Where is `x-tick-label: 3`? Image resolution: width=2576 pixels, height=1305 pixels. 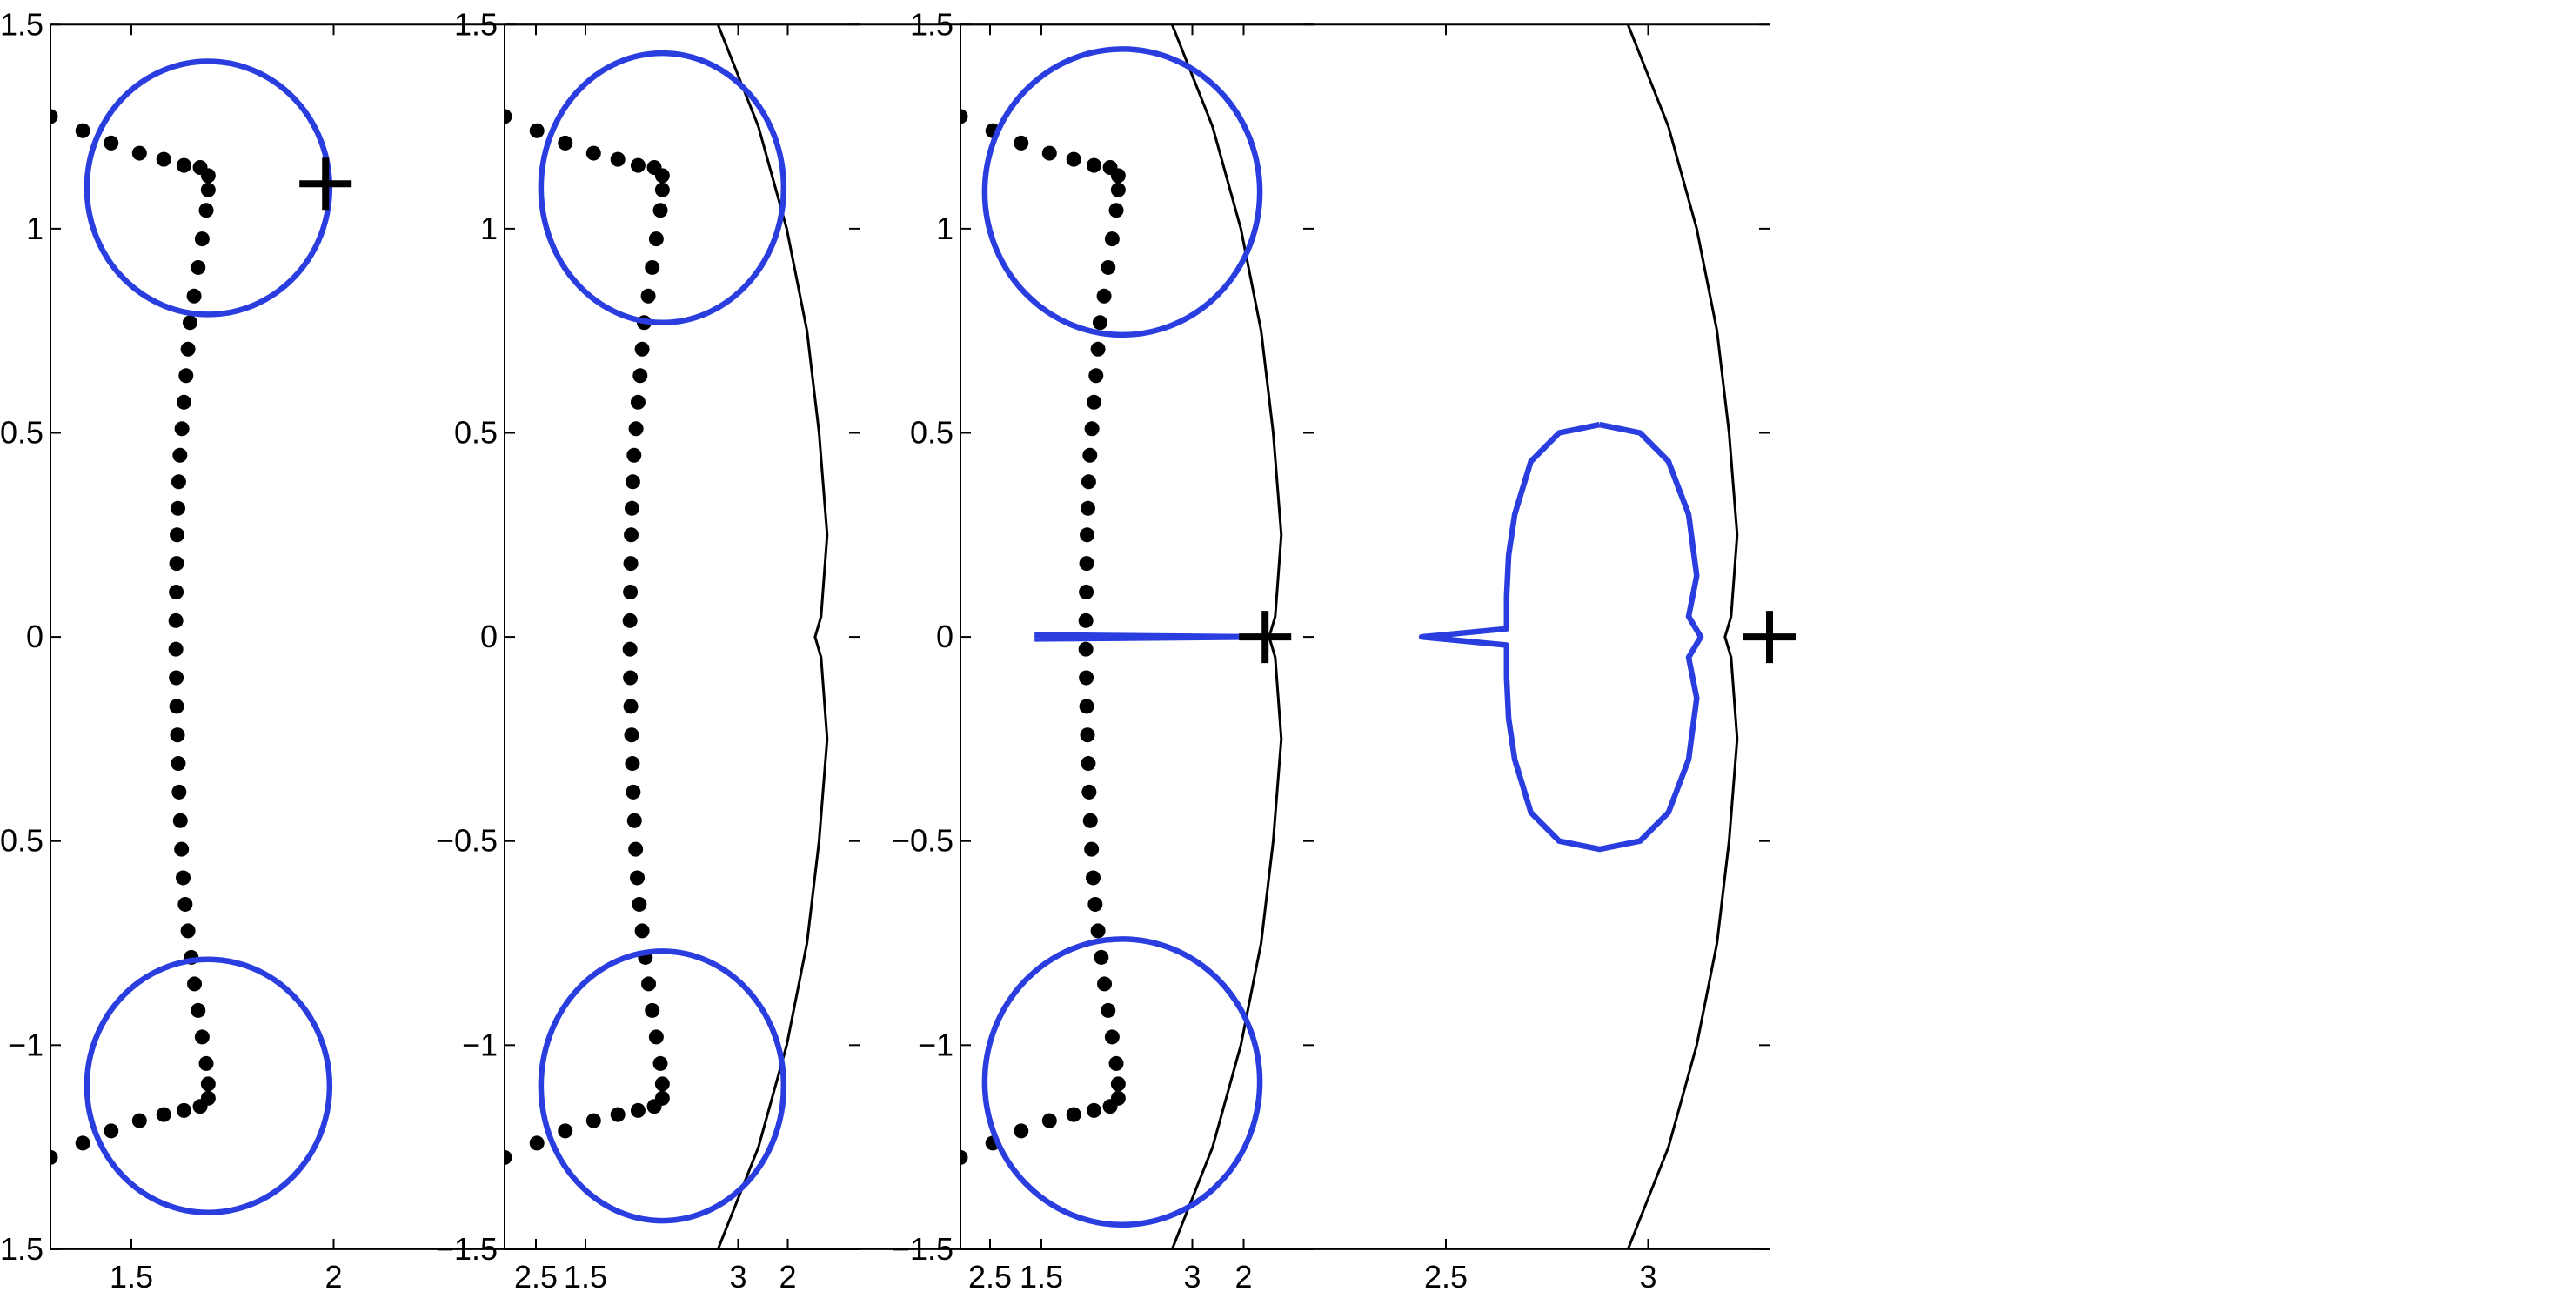 x-tick-label: 3 is located at coordinates (737, 1277).